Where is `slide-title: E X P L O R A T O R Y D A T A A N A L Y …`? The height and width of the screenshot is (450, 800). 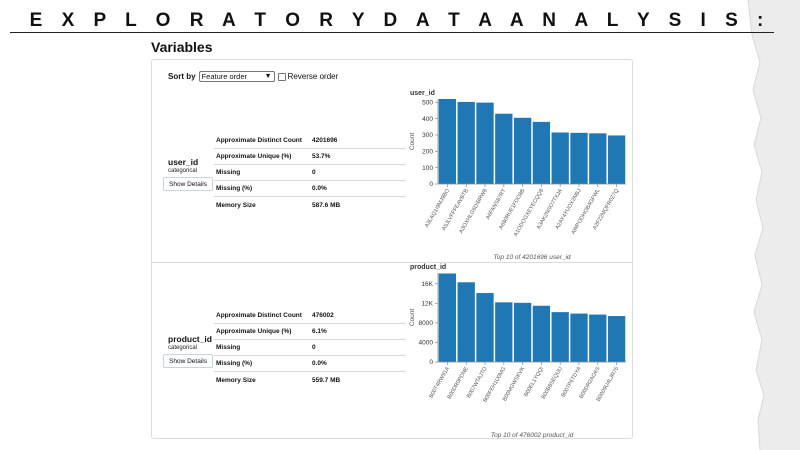 slide-title: E X P L O R A T O R Y D A T A A N A L Y … is located at coordinates (400, 20).